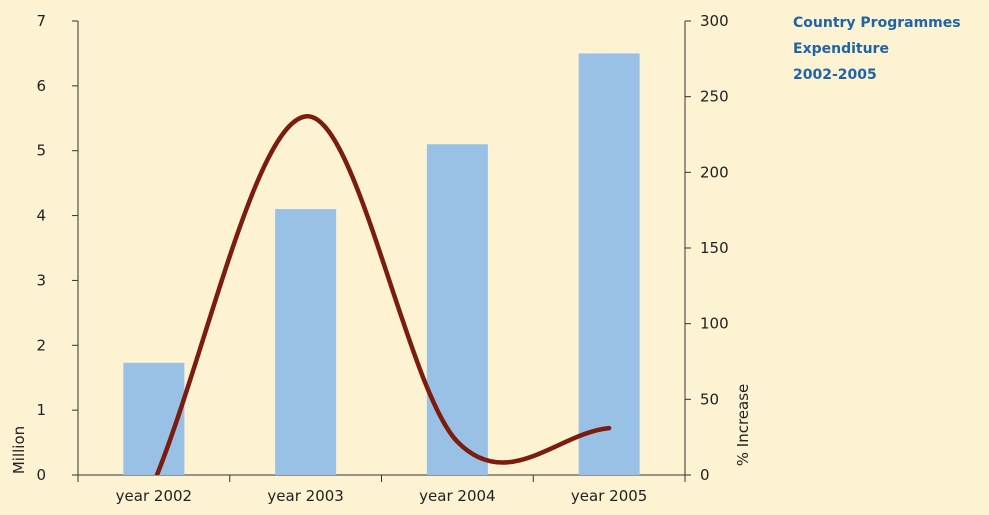  What do you see at coordinates (714, 172) in the screenshot?
I see `right-tick-label: 200` at bounding box center [714, 172].